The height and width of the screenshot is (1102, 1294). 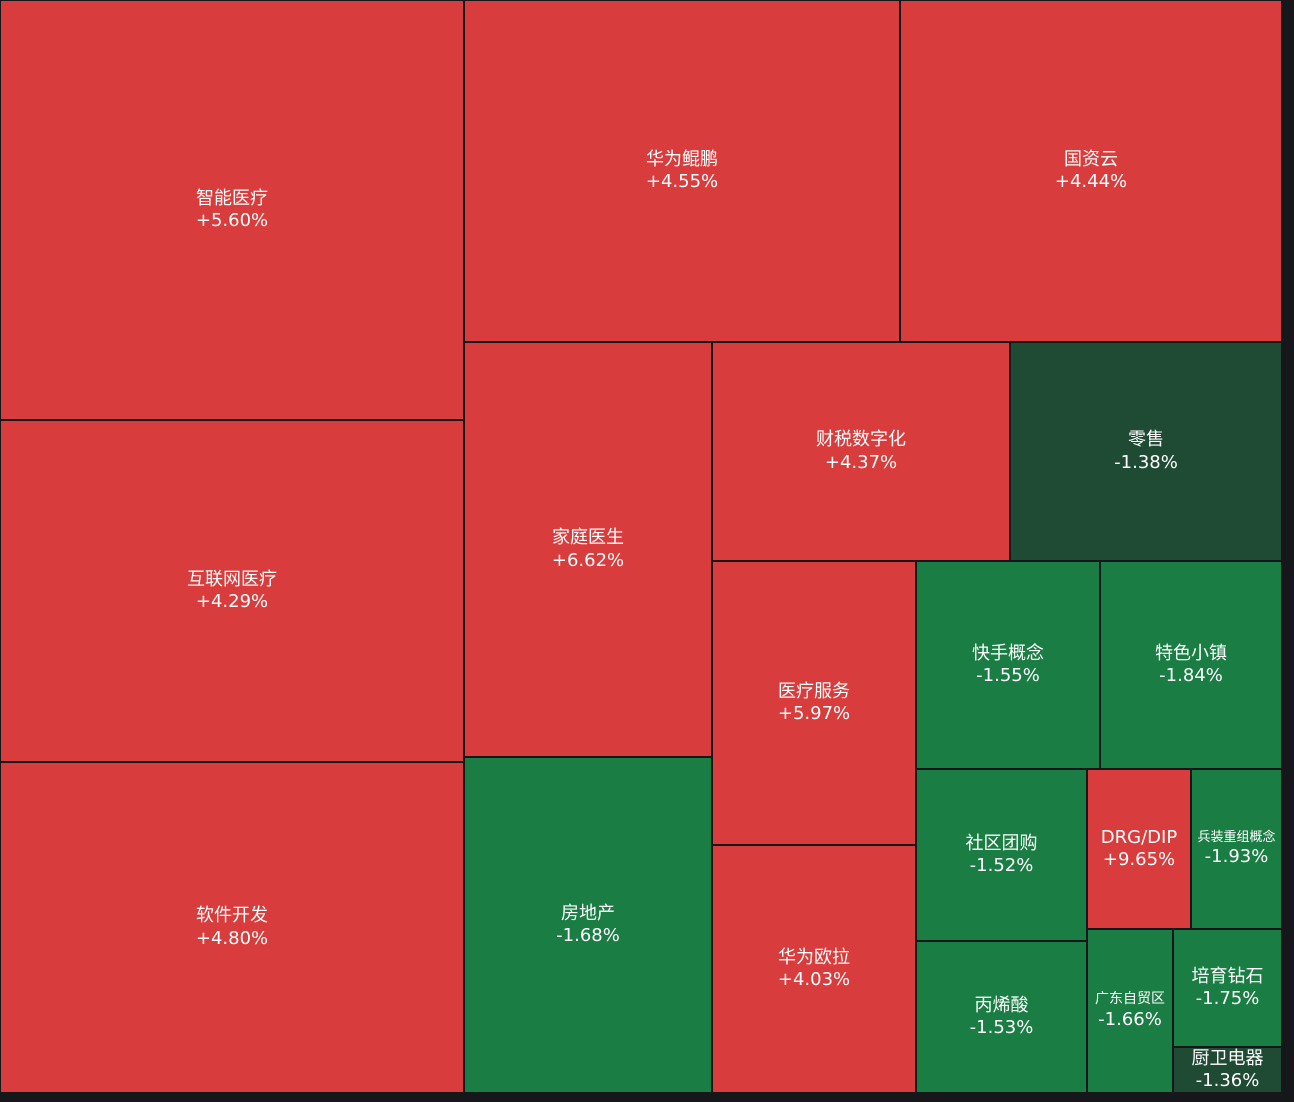 I want to click on cell-name: 兵装重组概念, so click(x=1236, y=837).